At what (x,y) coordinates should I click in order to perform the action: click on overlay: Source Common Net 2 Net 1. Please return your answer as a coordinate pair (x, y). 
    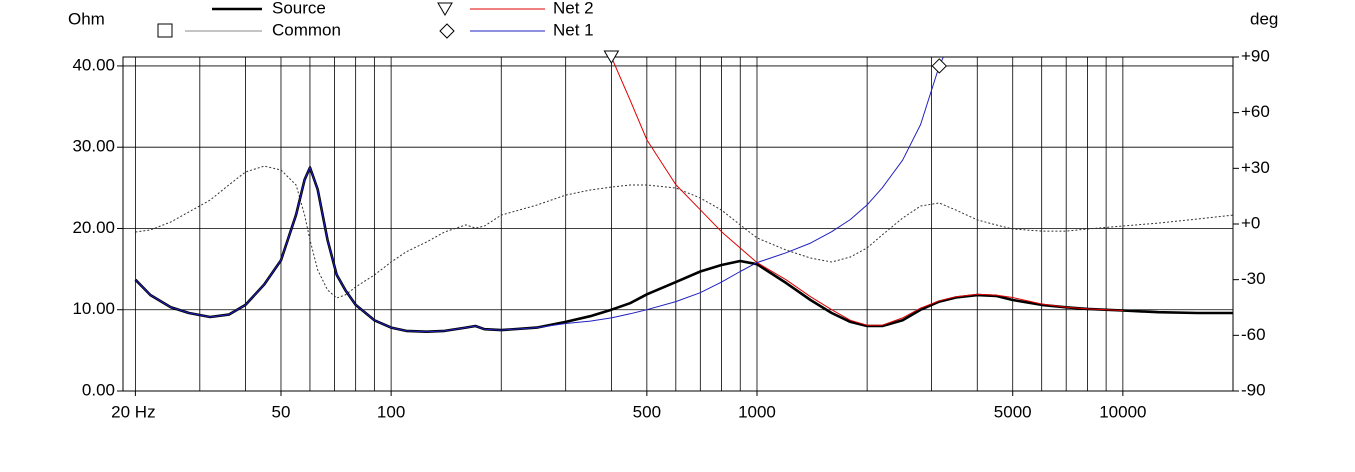
    Looking at the image, I should click on (552, 37).